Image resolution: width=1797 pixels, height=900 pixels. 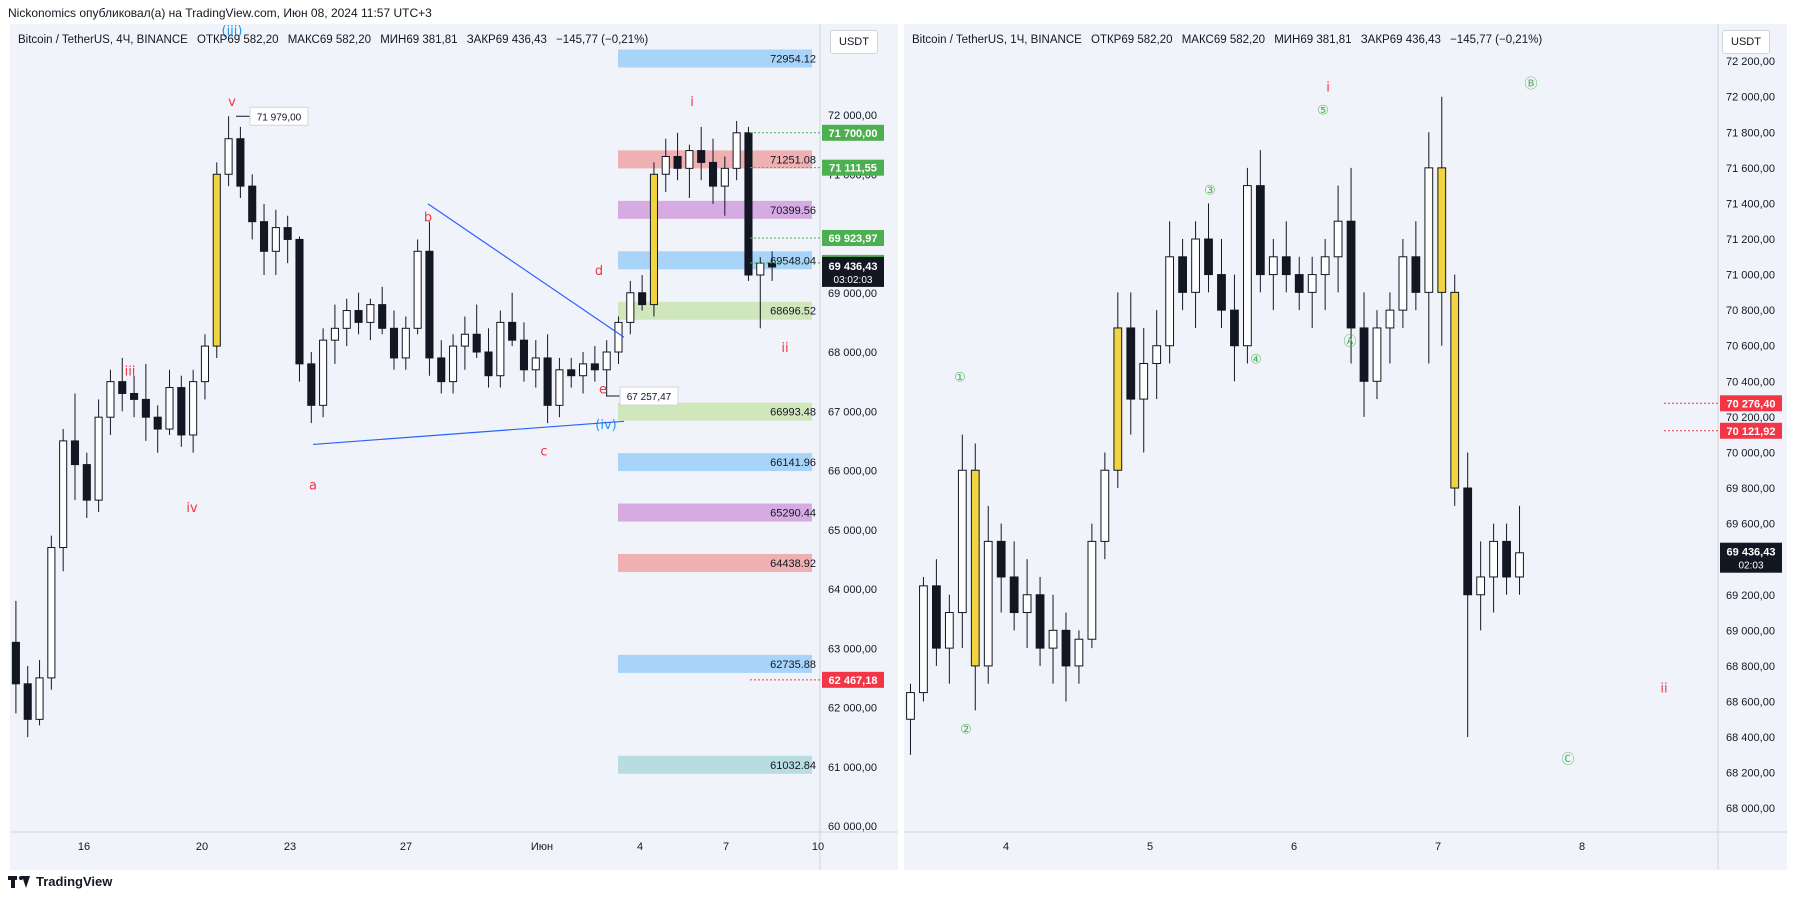 I want to click on price-tick-label: 62 000,00, so click(x=852, y=709).